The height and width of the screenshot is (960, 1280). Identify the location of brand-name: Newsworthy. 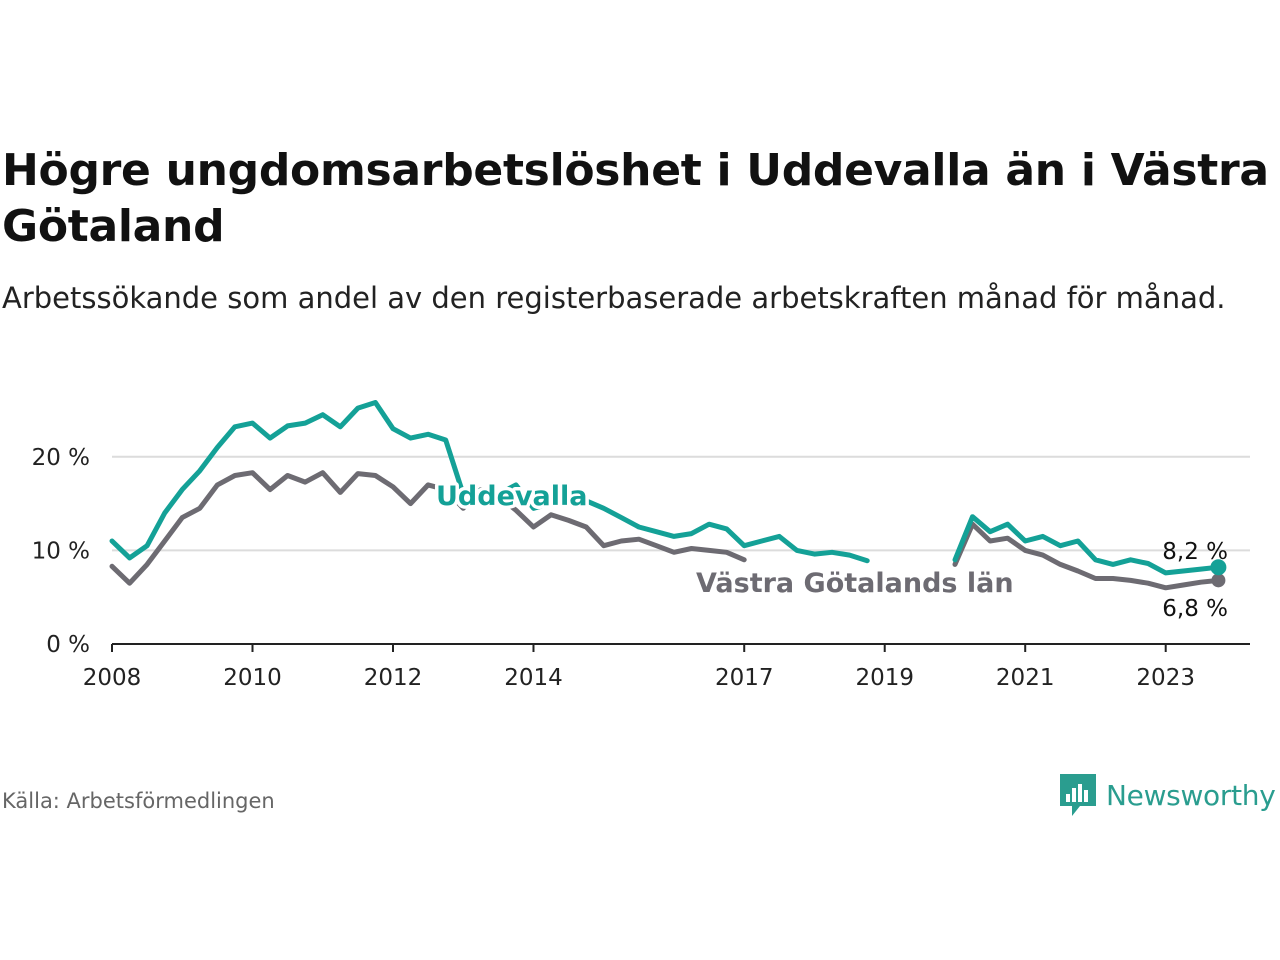
(1191, 795).